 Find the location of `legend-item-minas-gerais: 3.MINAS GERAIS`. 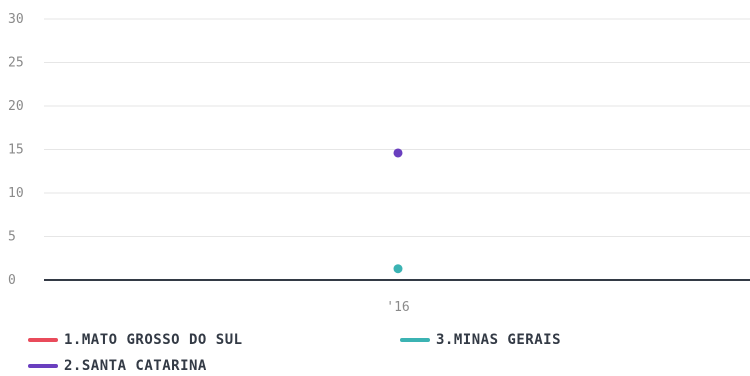

legend-item-minas-gerais: 3.MINAS GERAIS is located at coordinates (480, 340).